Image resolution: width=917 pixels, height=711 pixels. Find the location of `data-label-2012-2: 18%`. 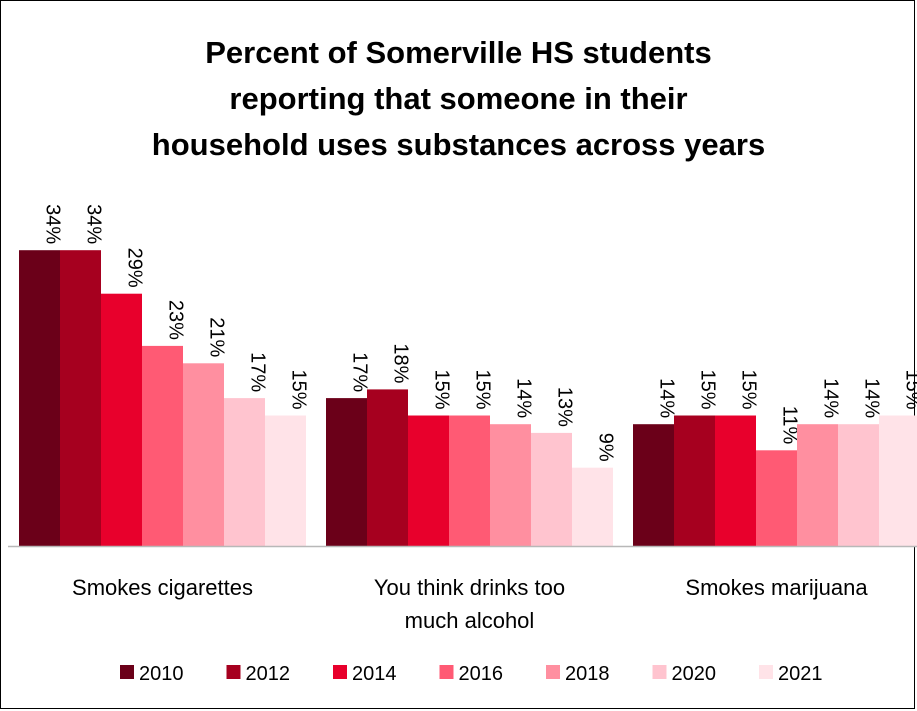

data-label-2012-2: 18% is located at coordinates (401, 363).